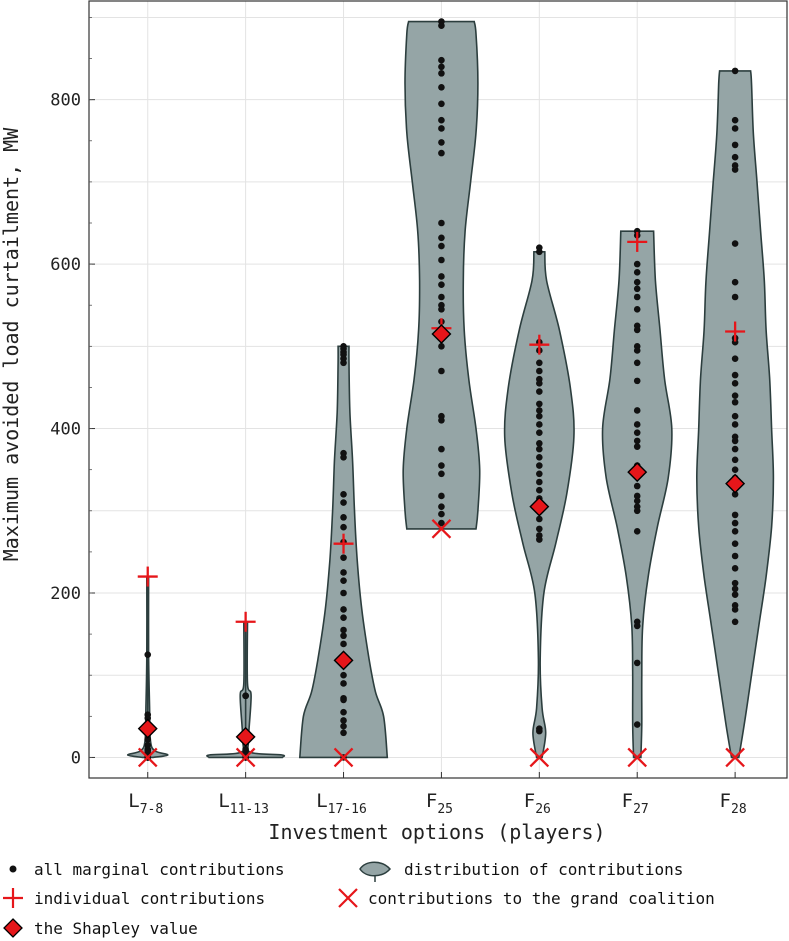  Describe the element at coordinates (350, 898) in the screenshot. I see `cross-icon` at that location.